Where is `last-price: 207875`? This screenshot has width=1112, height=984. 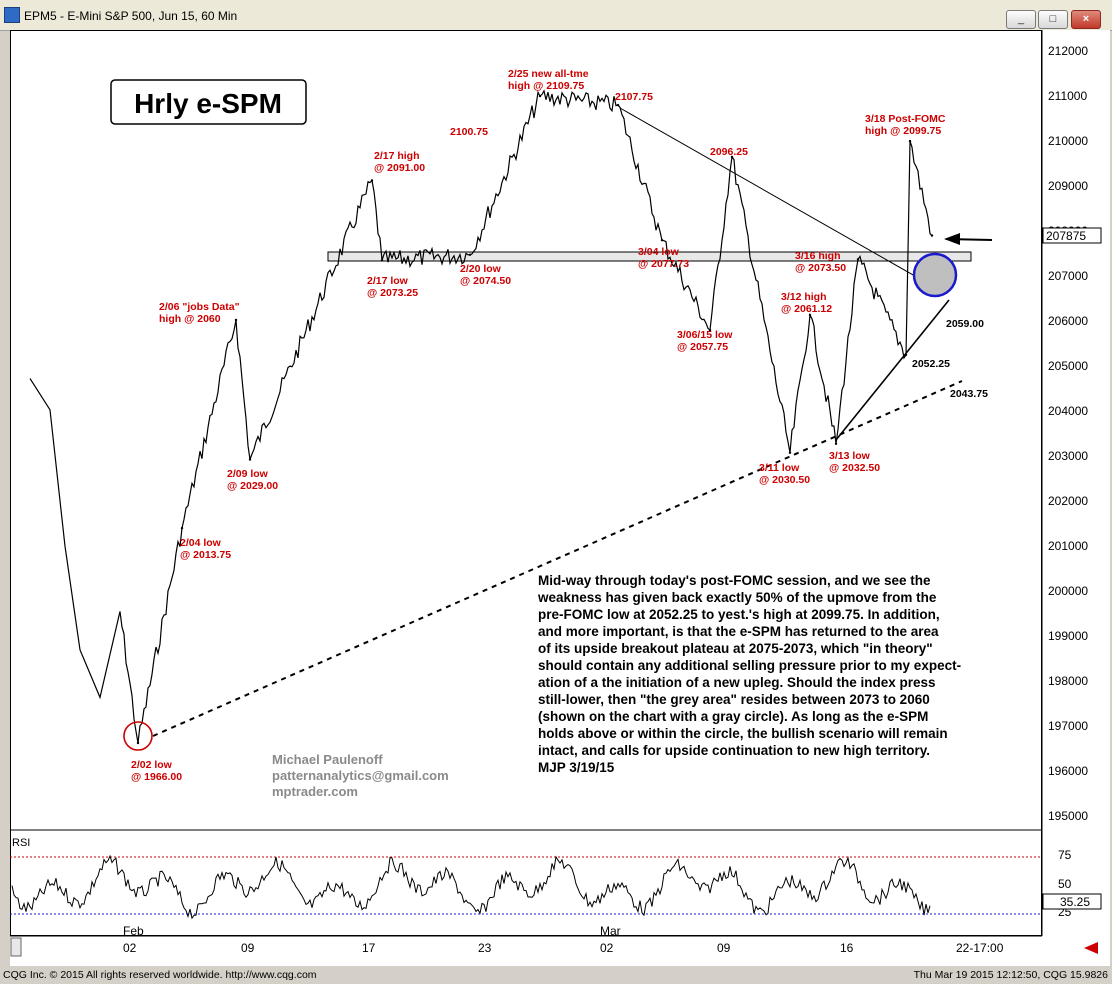 last-price: 207875 is located at coordinates (1066, 236).